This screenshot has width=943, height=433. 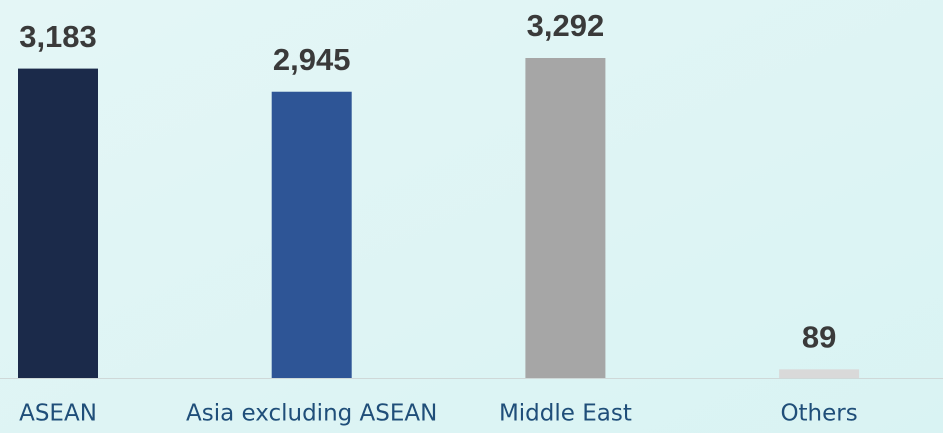 What do you see at coordinates (58, 414) in the screenshot?
I see `x-tick-label: ASEAN` at bounding box center [58, 414].